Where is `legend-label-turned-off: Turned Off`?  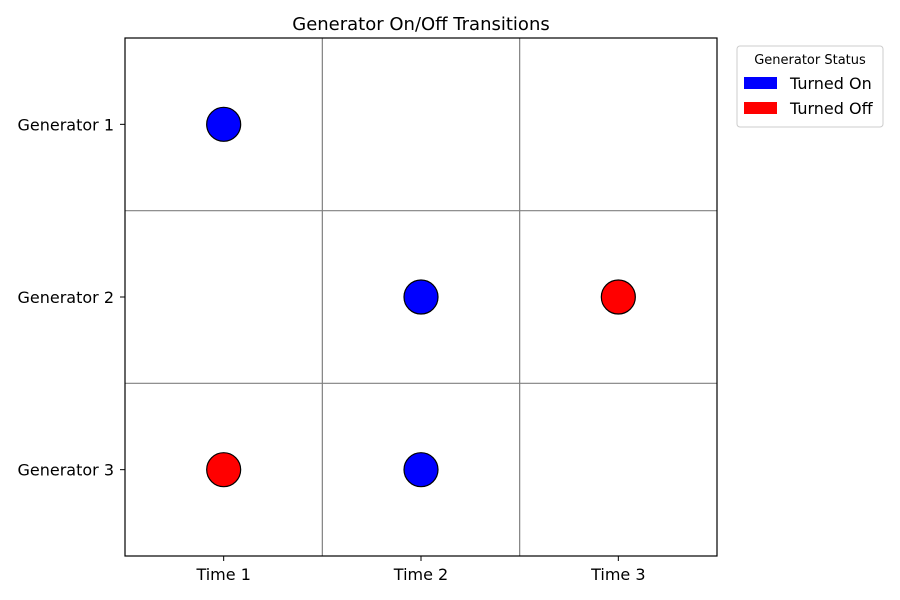
legend-label-turned-off: Turned Off is located at coordinates (831, 108).